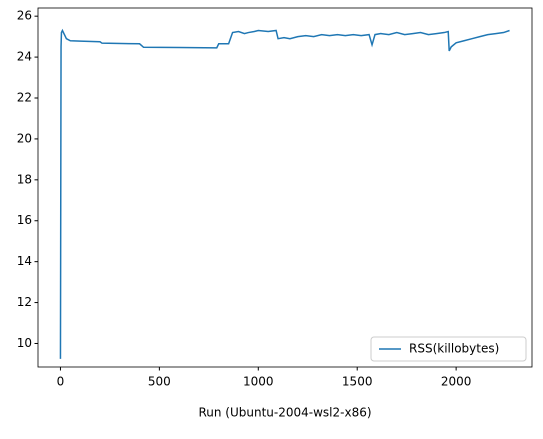 The width and height of the screenshot is (543, 439). Describe the element at coordinates (258, 382) in the screenshot. I see `x-tick-label: 1000` at that location.